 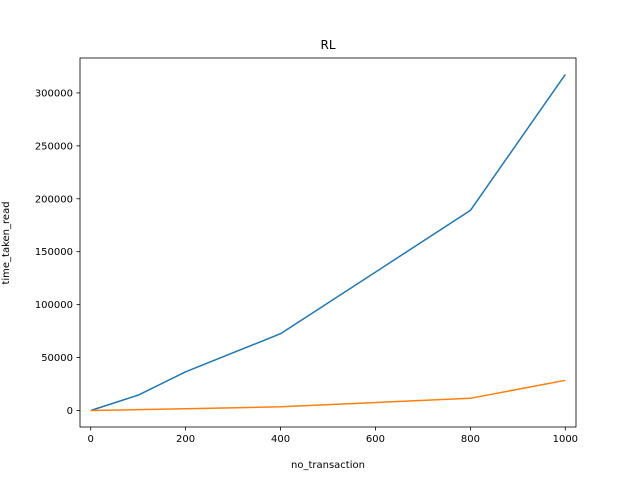 What do you see at coordinates (54, 93) in the screenshot?
I see `y-tick-label: 300000` at bounding box center [54, 93].